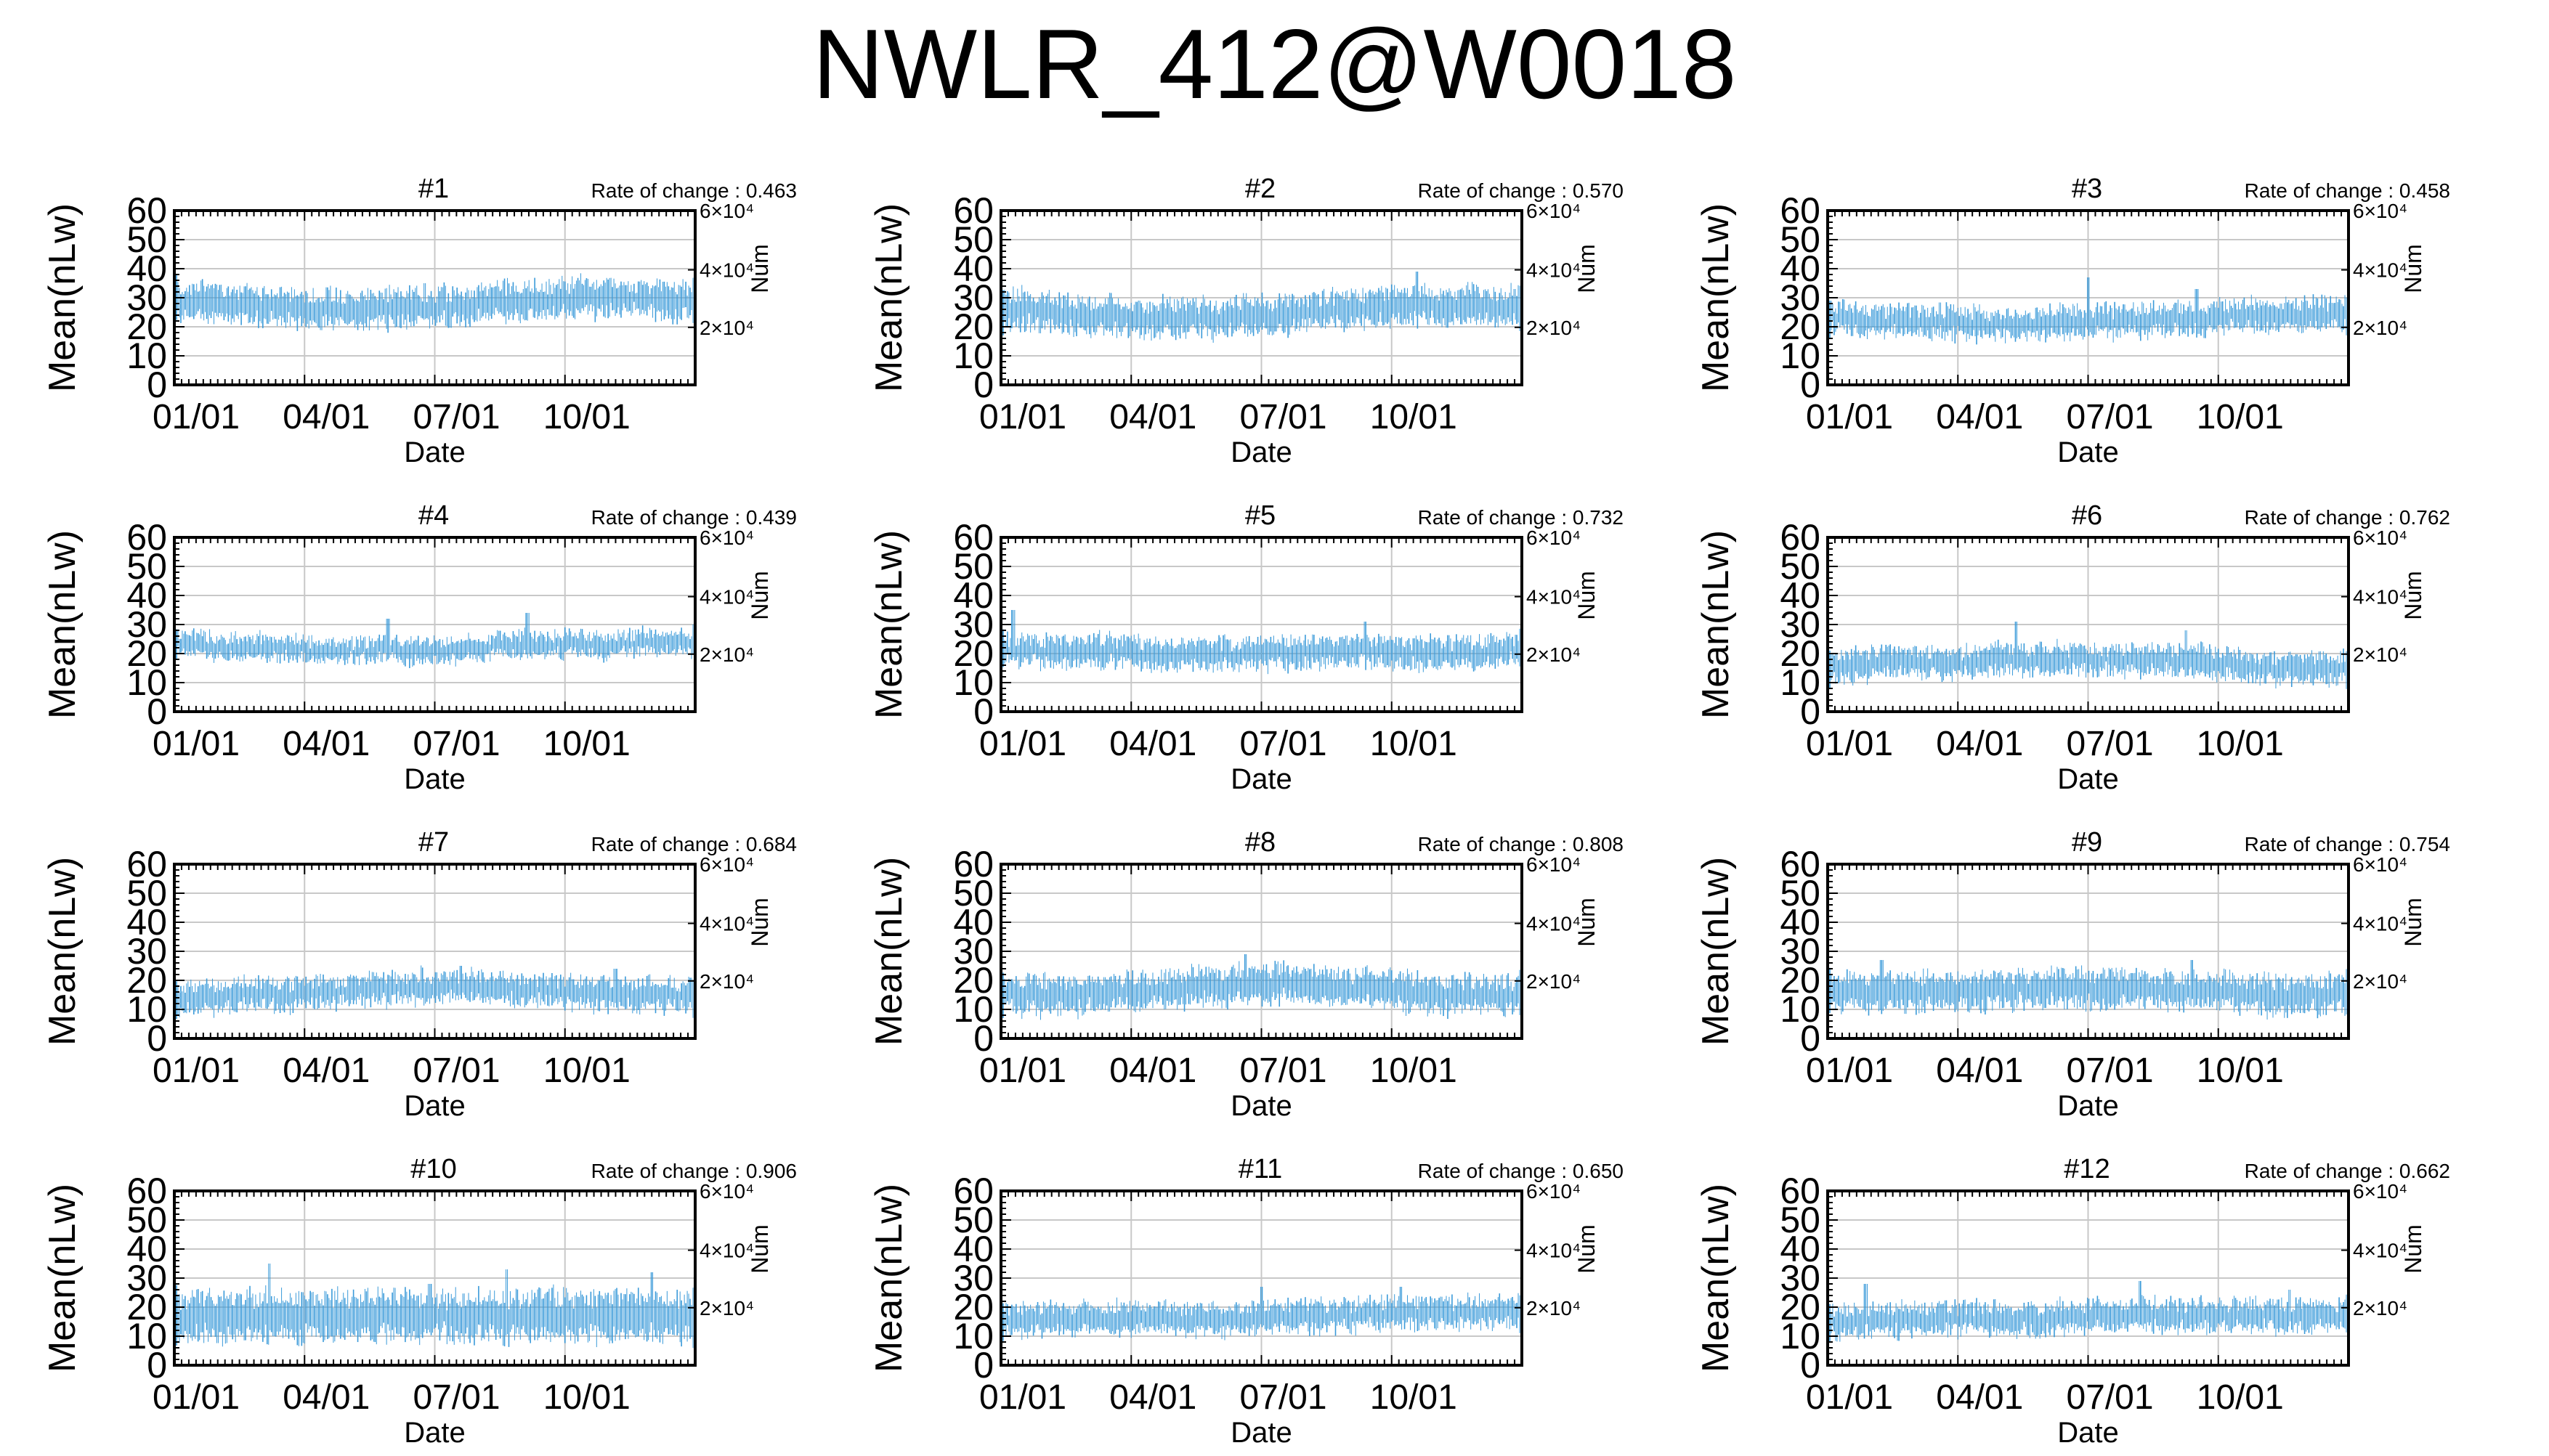  Describe the element at coordinates (694, 844) in the screenshot. I see `rate-of-change-annotation: Rate of change : 0.684` at that location.